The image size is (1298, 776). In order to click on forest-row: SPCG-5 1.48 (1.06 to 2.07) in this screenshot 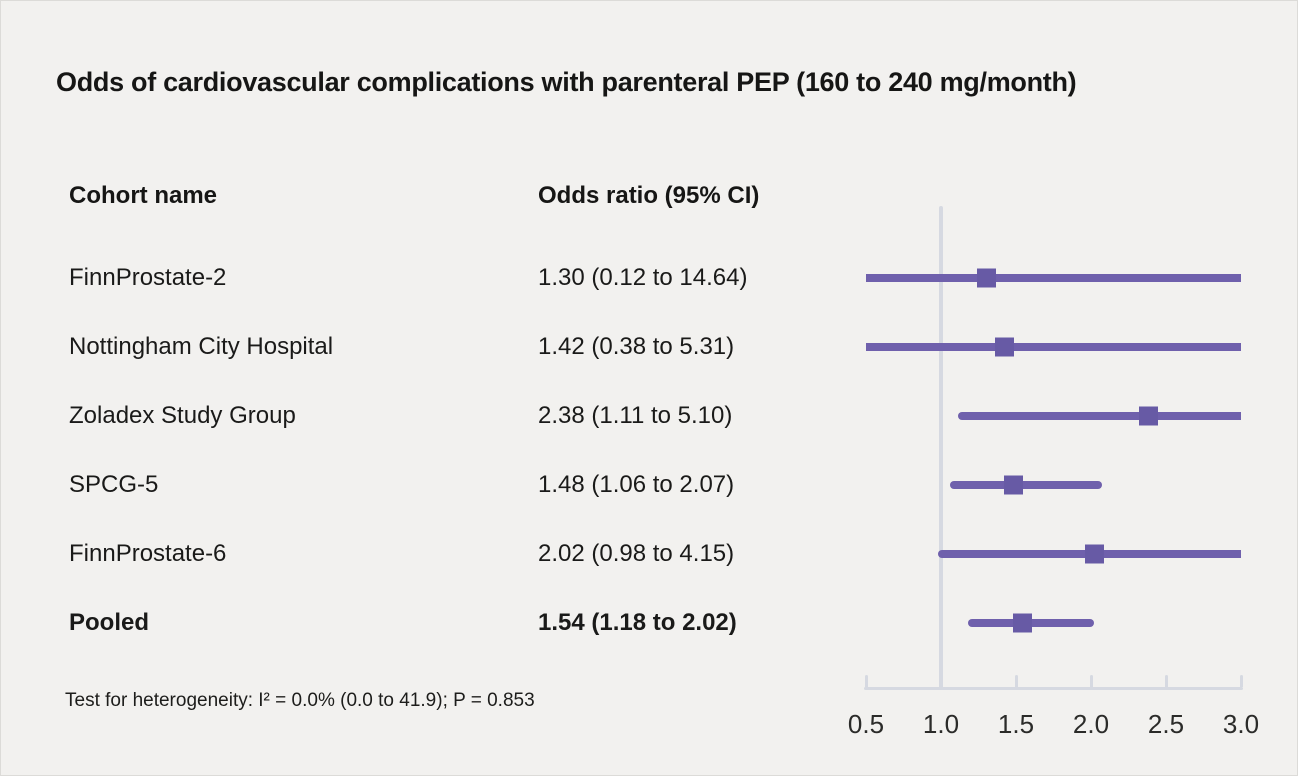, I will do `click(649, 484)`.